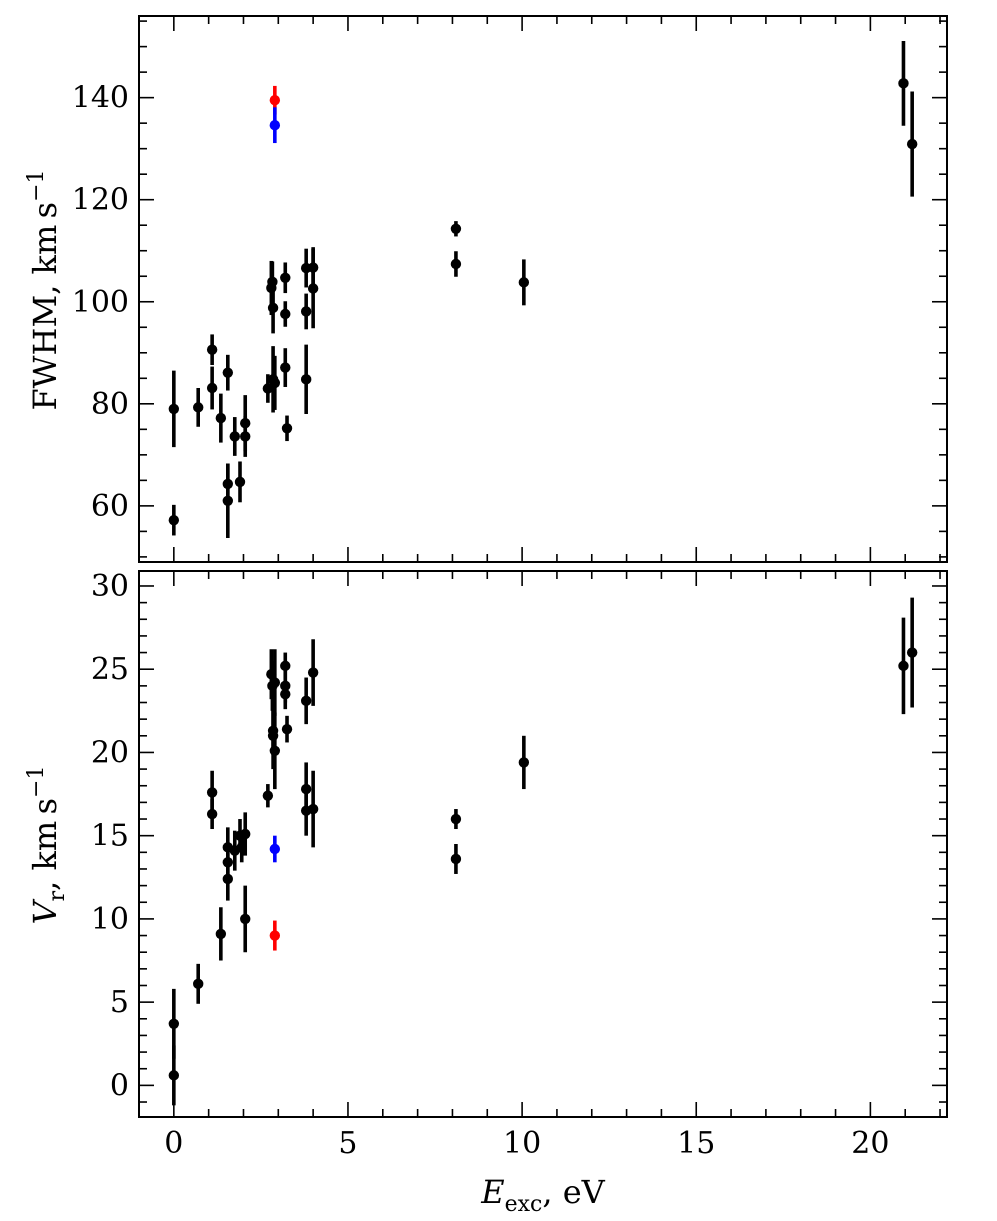 The height and width of the screenshot is (1221, 997). Describe the element at coordinates (47, 845) in the screenshot. I see `ylabel-radial-velocity: Vr, km s−1` at that location.